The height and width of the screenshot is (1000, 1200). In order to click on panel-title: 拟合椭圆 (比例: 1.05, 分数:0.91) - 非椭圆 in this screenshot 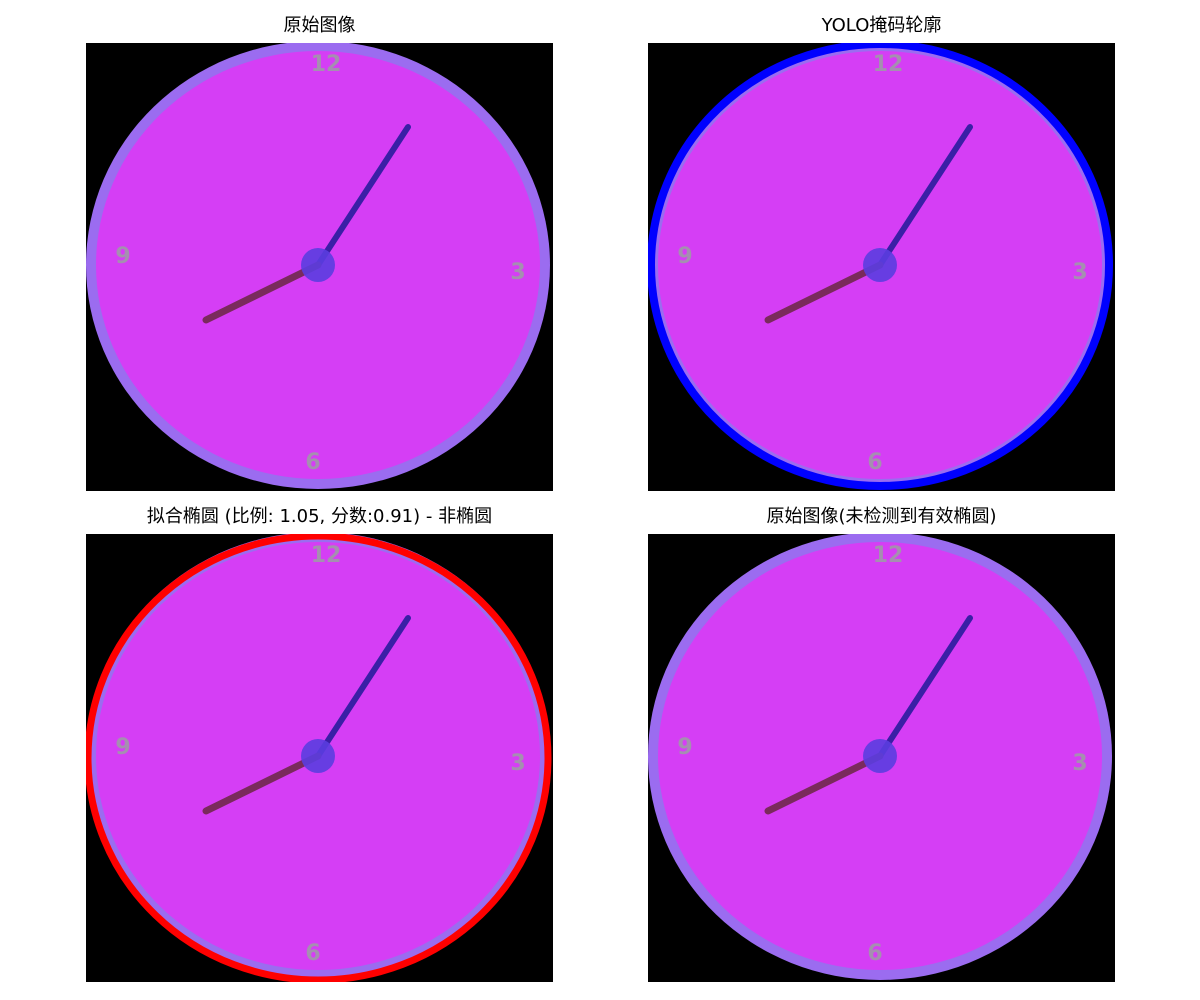, I will do `click(319, 516)`.